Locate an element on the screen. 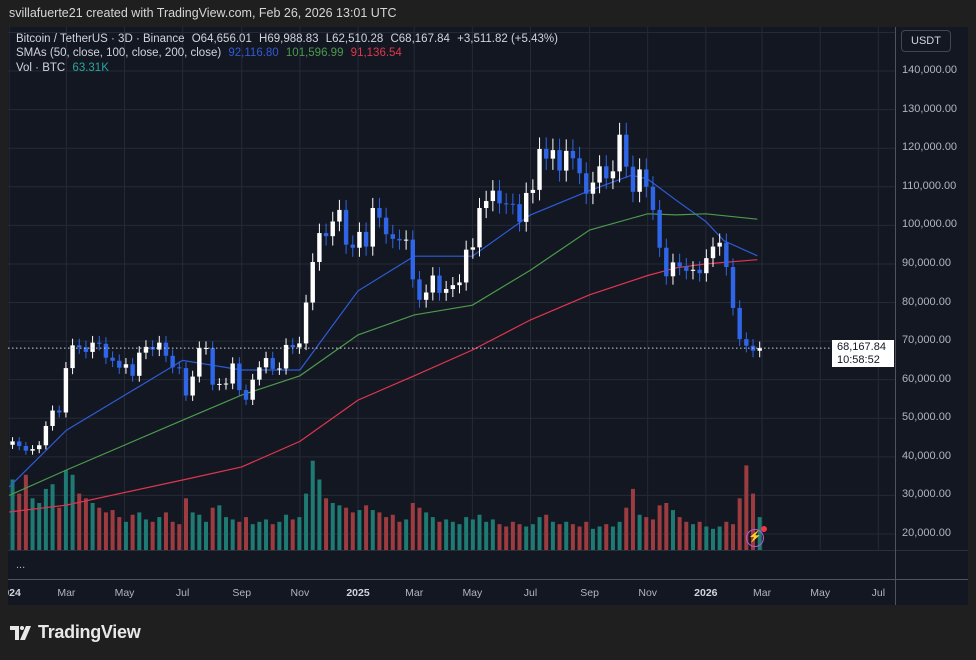 The image size is (976, 660). price-axis-tick: 40,000.00 is located at coordinates (926, 455).